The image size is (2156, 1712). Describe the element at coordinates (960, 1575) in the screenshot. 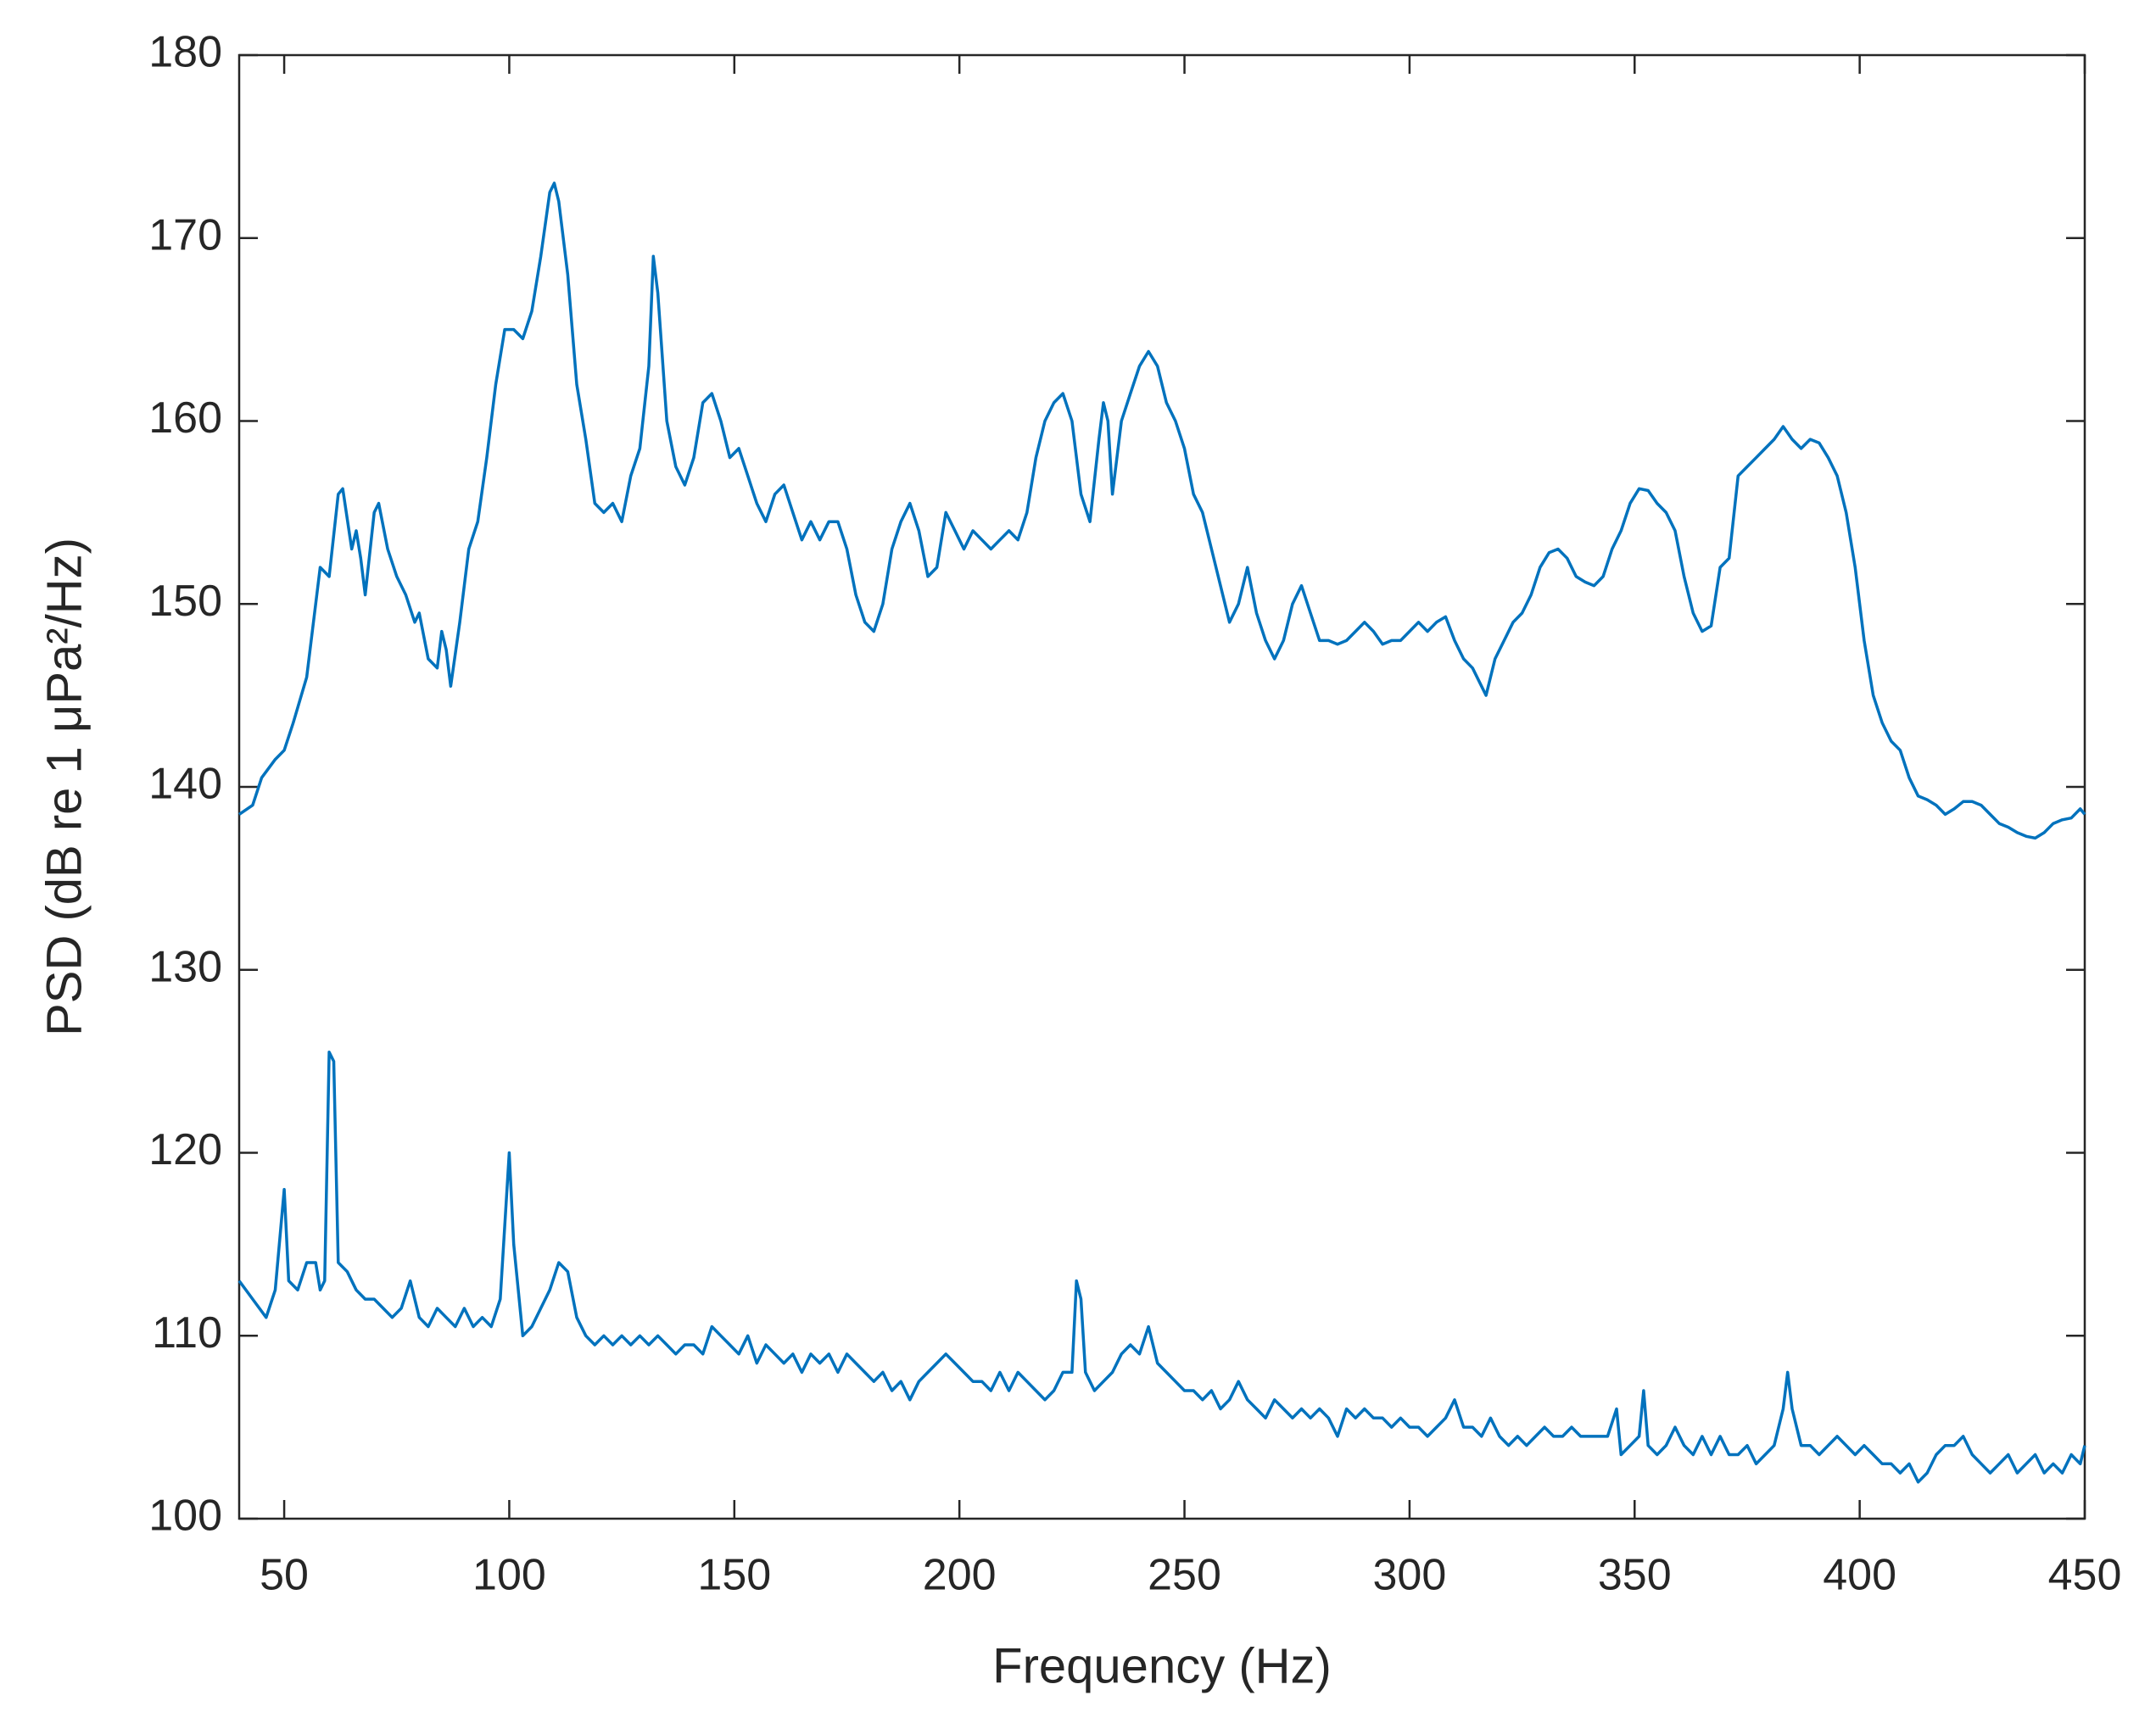

I see `x-tick-label: 200` at that location.